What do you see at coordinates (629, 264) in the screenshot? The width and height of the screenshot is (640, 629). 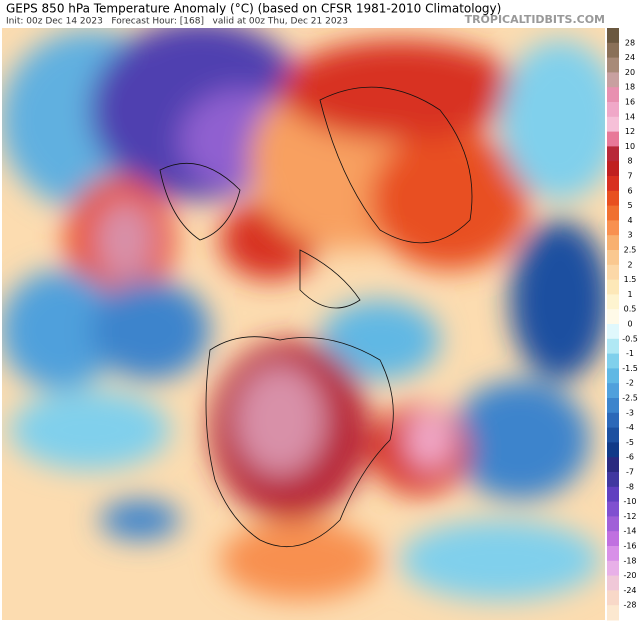 I see `colorbar-label: 2` at bounding box center [629, 264].